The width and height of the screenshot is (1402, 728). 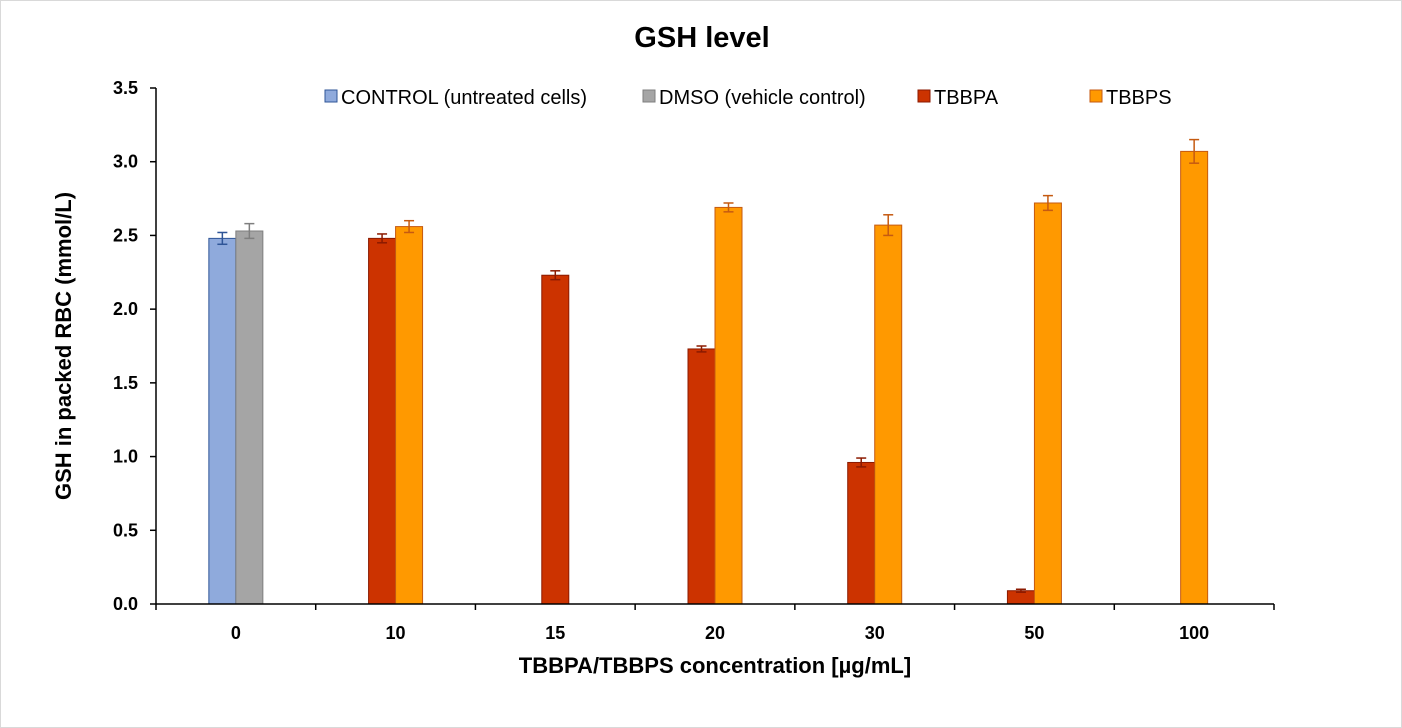 I want to click on x-tick-label: 30, so click(x=875, y=633).